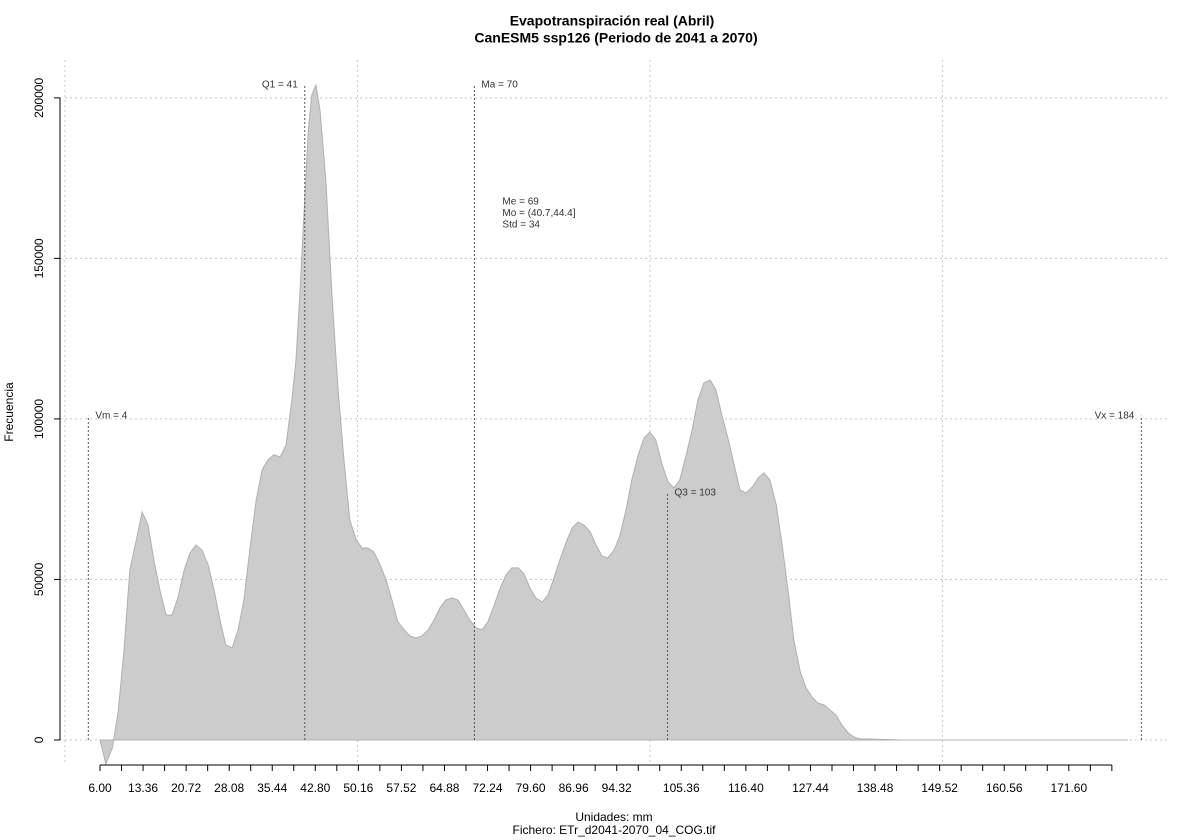 Image resolution: width=1200 pixels, height=840 pixels. Describe the element at coordinates (186, 788) in the screenshot. I see `x-tick-label: 20.72` at that location.